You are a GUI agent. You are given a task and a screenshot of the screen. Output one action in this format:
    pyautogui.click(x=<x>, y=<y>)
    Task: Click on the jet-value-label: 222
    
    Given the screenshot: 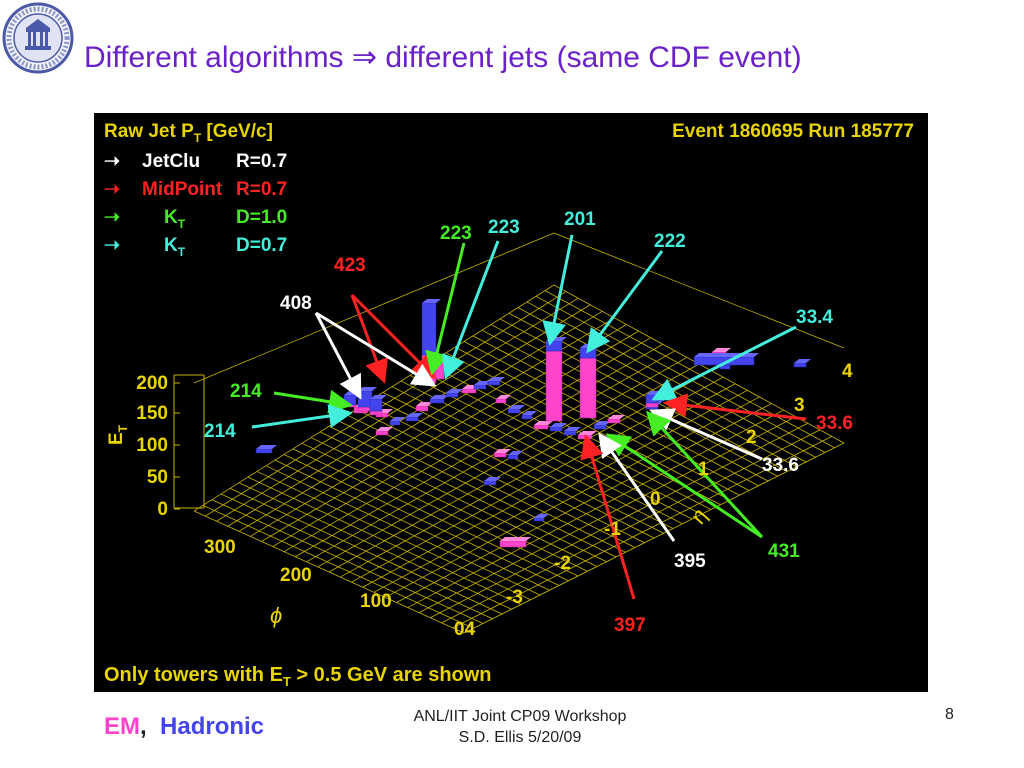 What is the action you would take?
    pyautogui.click(x=670, y=241)
    